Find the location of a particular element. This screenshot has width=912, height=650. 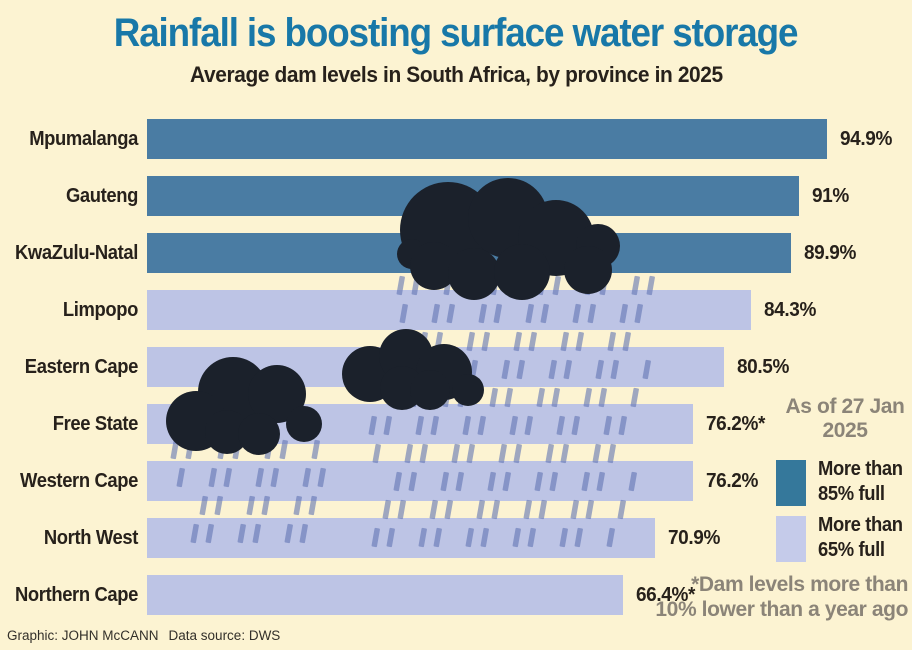

legend-label-65-line2: 65% full is located at coordinates (851, 550).